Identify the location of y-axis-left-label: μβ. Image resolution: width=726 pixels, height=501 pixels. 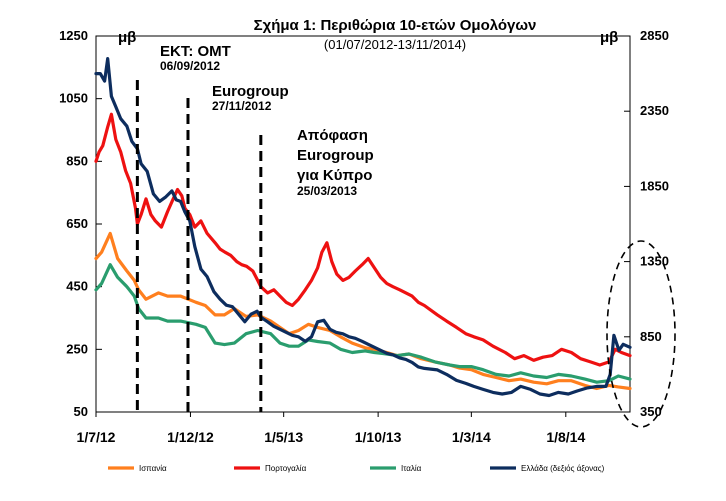
(127, 37).